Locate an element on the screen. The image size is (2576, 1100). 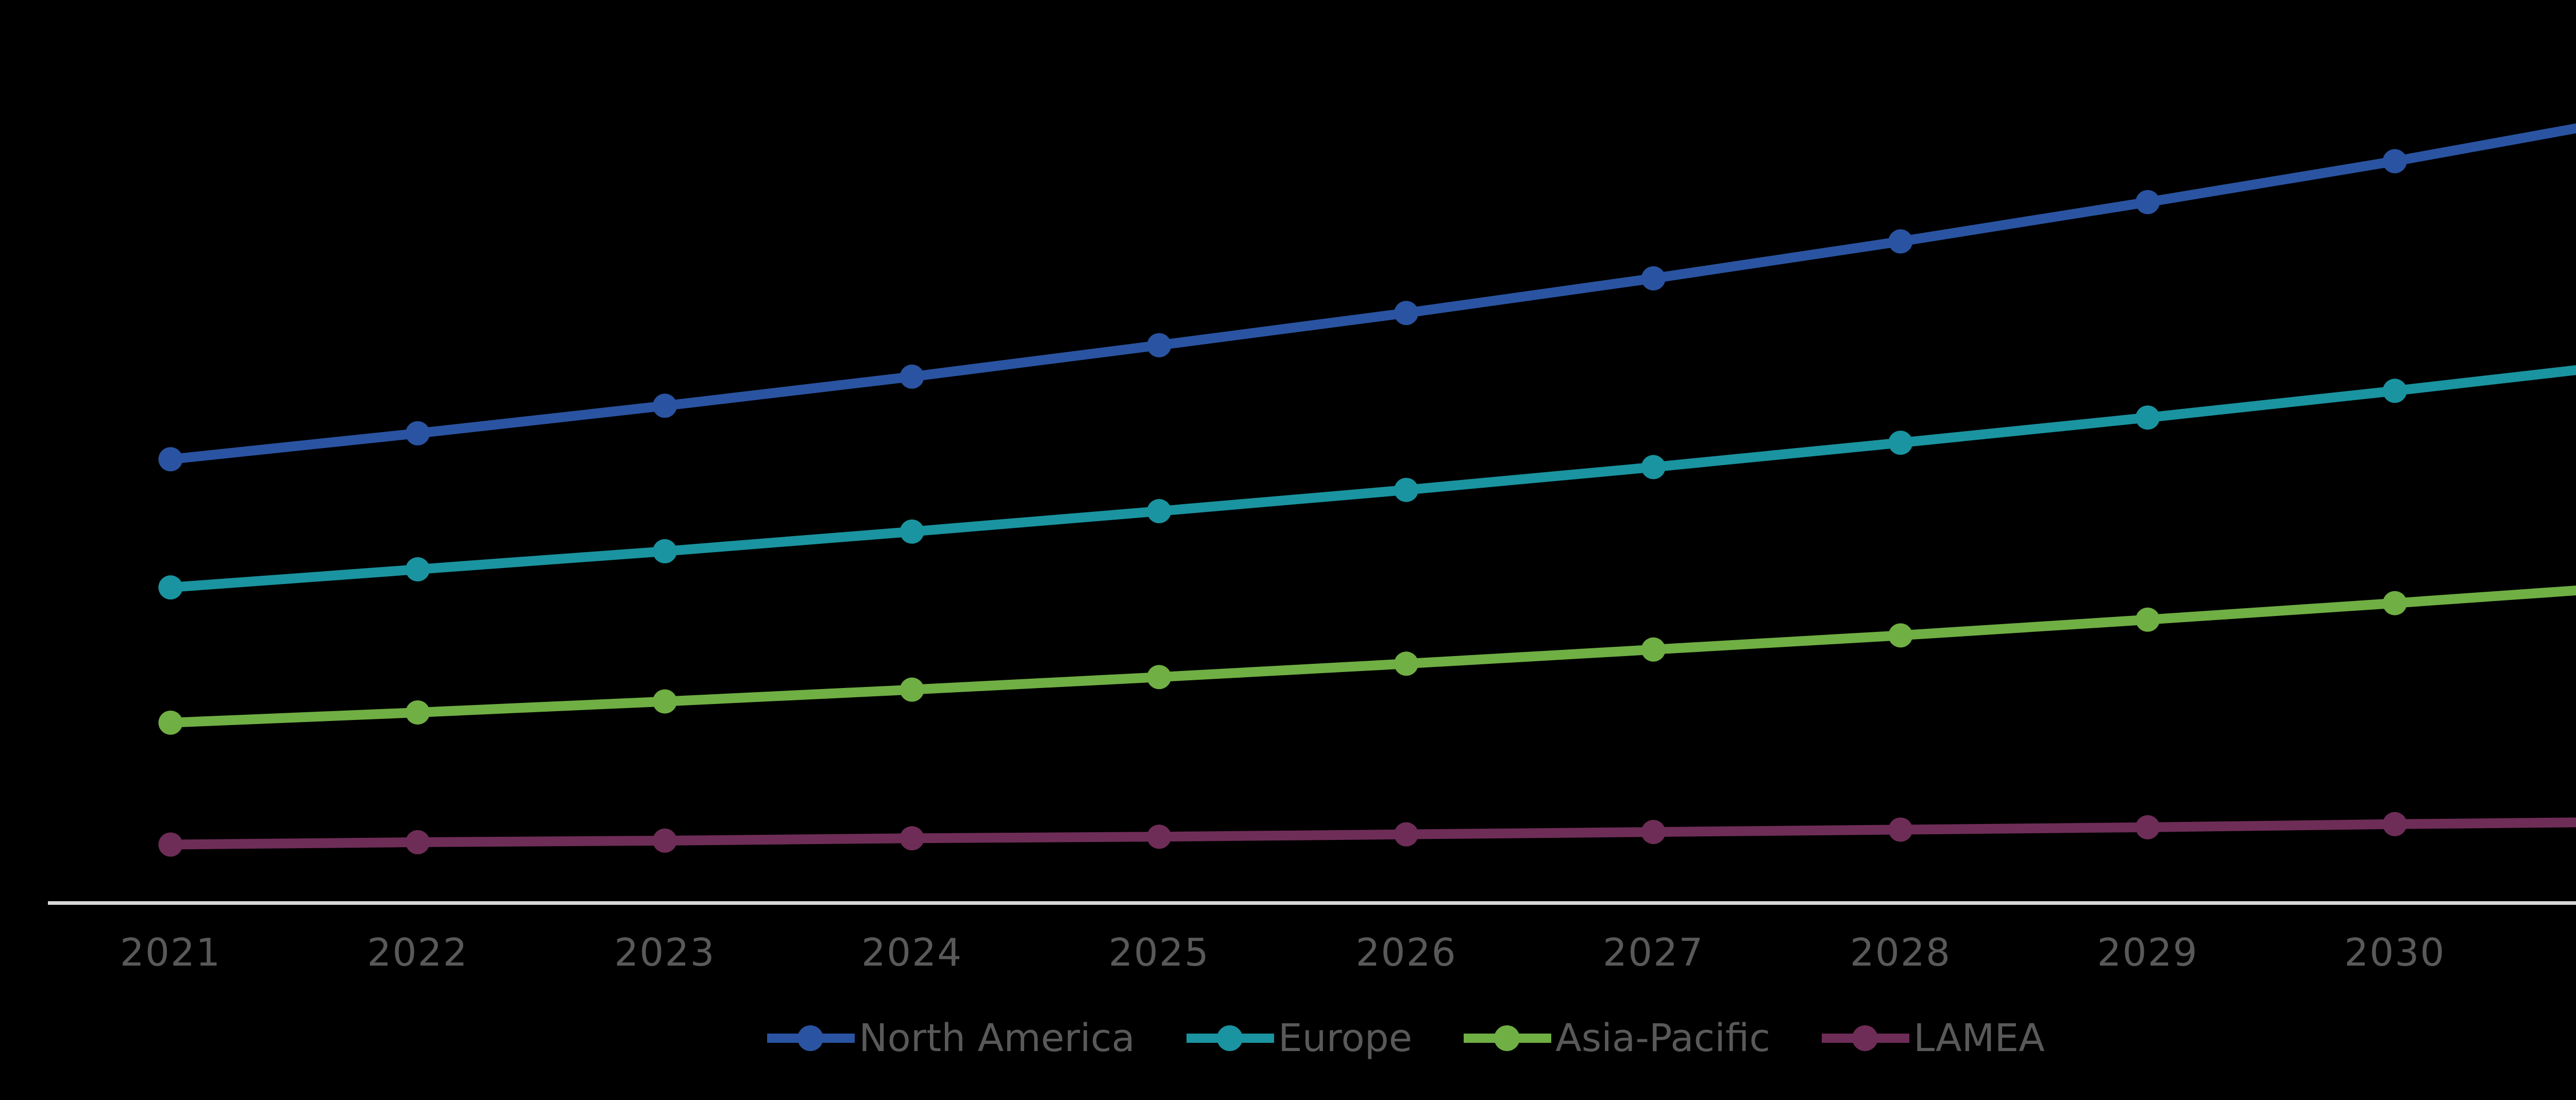
x-axis-tick-label: 2029 is located at coordinates (2148, 953).